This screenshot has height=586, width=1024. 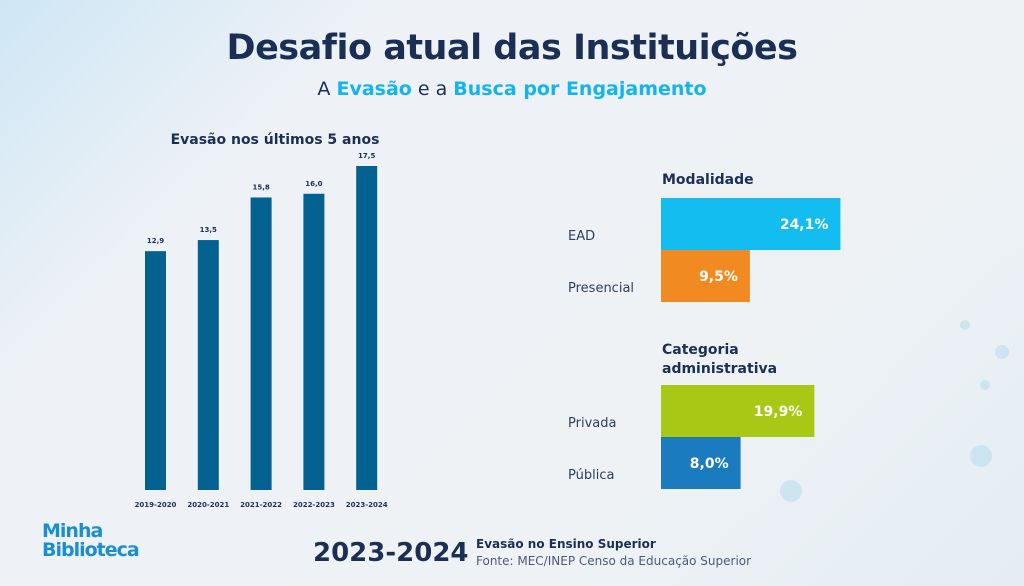 What do you see at coordinates (738, 411) in the screenshot?
I see `hbar-Privada` at bounding box center [738, 411].